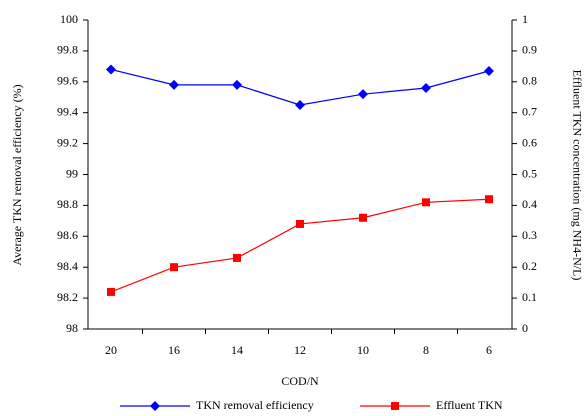  Describe the element at coordinates (300, 381) in the screenshot. I see `x-axis-title: COD/N` at that location.